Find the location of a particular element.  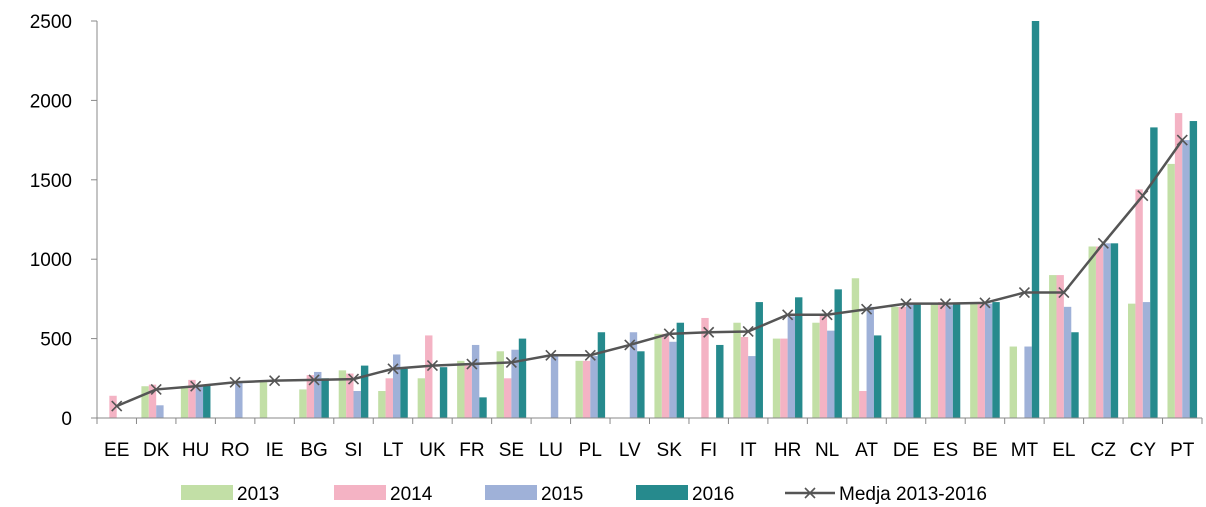

bar-2016-it is located at coordinates (759, 360).